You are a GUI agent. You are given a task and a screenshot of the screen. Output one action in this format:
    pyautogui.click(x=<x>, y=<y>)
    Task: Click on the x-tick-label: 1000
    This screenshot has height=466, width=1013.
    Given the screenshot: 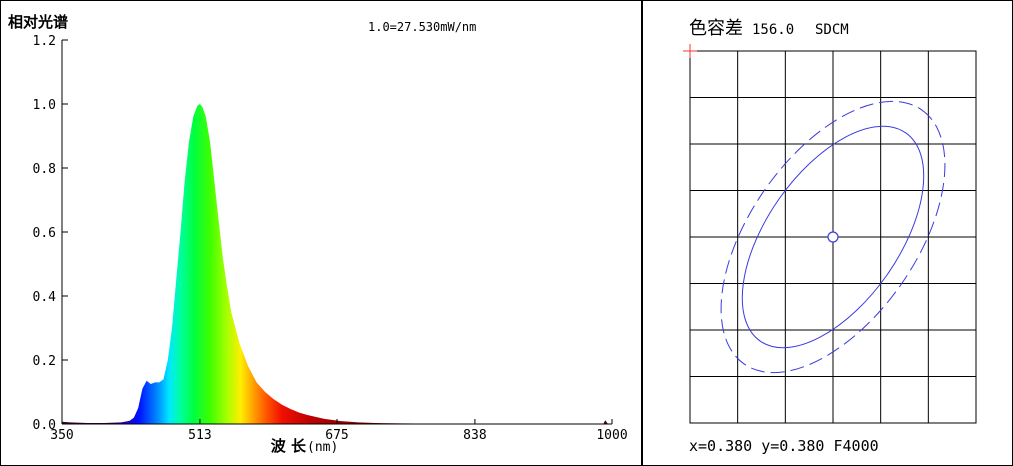 What is the action you would take?
    pyautogui.click(x=611, y=435)
    